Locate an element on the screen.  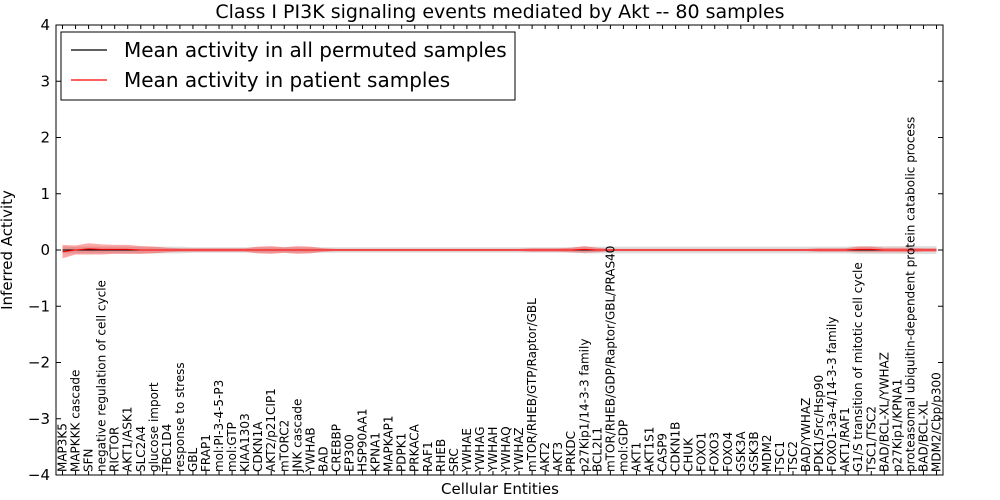
category-label: p27Kip1/14-3-3 family is located at coordinates (584, 405).